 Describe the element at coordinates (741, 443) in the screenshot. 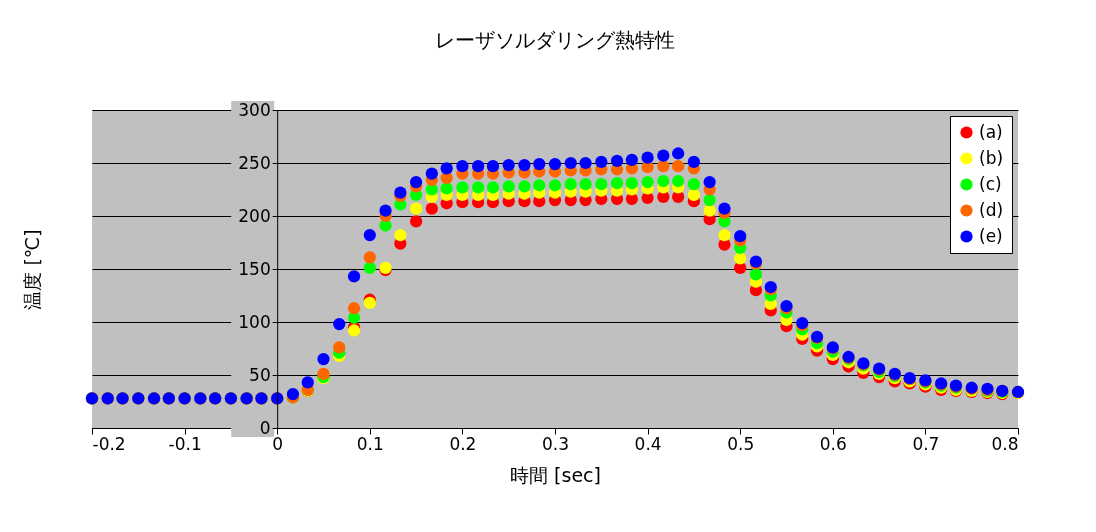

I see `x-tick-label: 0.5` at that location.